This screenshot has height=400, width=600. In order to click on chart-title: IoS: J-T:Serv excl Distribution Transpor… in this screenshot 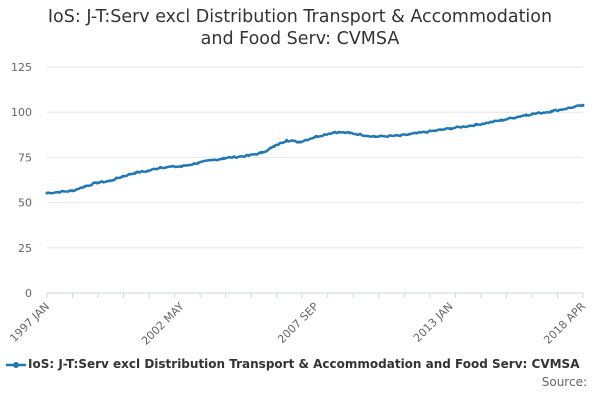, I will do `click(300, 28)`.